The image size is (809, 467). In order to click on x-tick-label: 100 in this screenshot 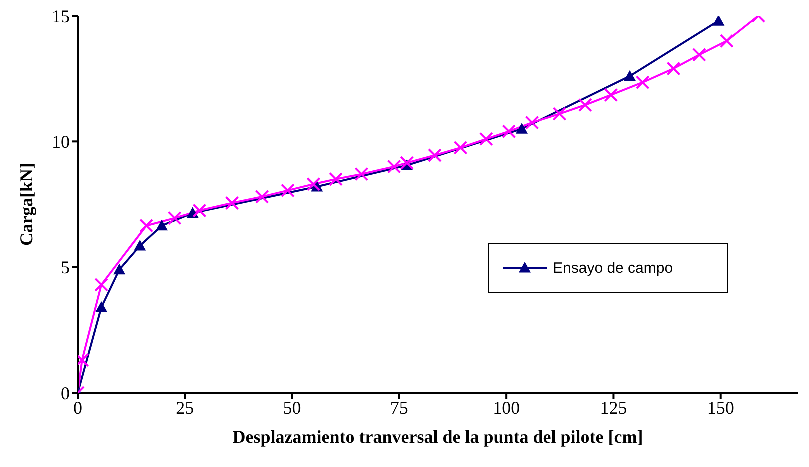, I will do `click(506, 408)`.